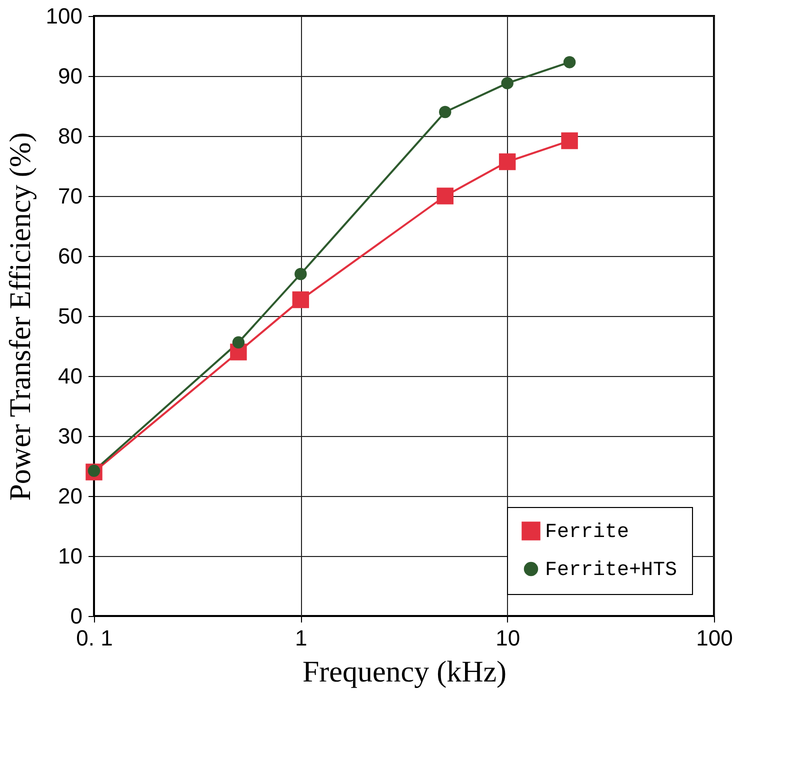 This screenshot has height=758, width=787. I want to click on x-tick-label: 1, so click(301, 638).